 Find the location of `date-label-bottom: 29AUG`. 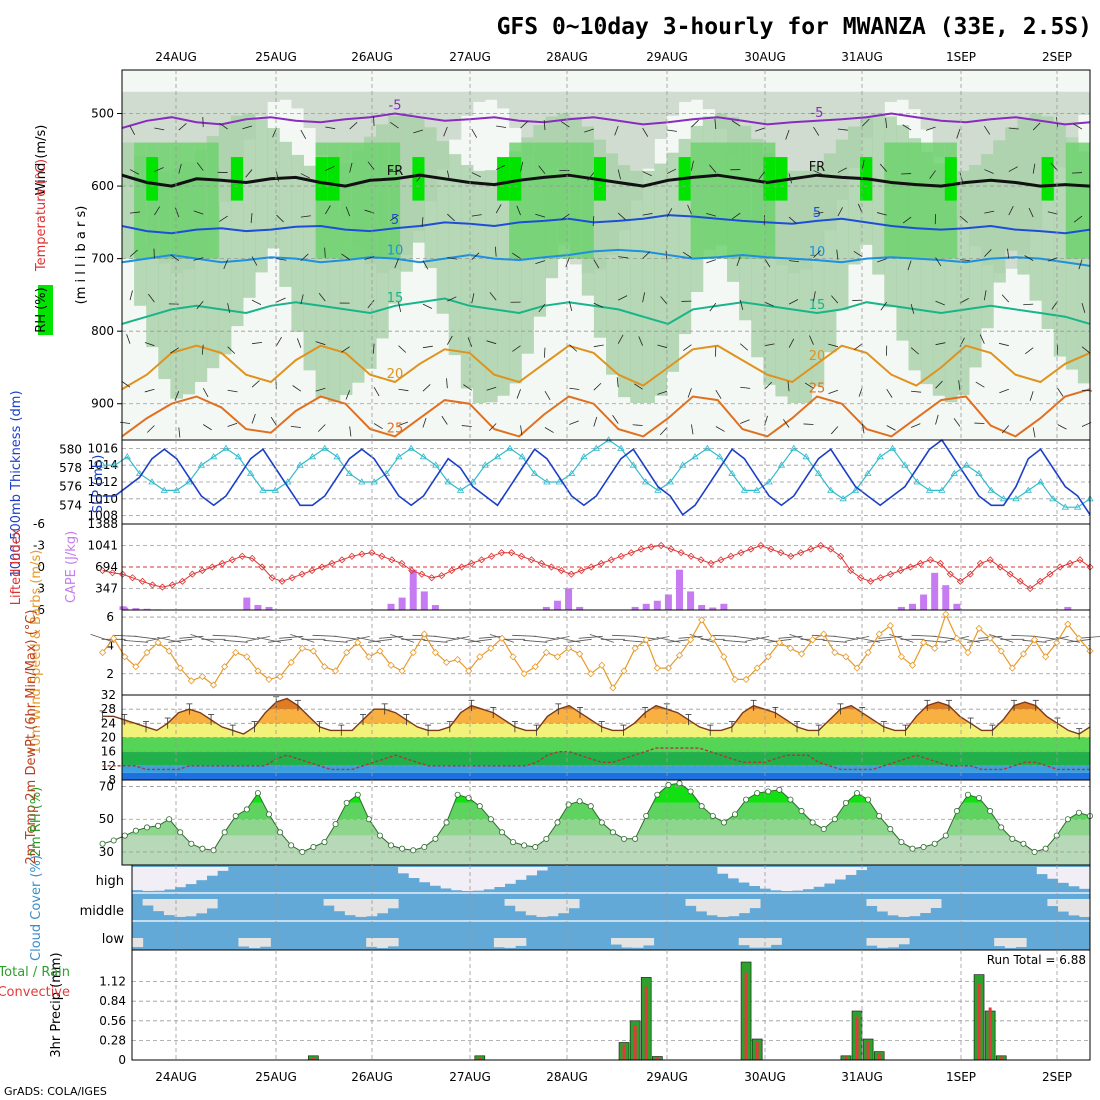

date-label-bottom: 29AUG is located at coordinates (667, 1077).